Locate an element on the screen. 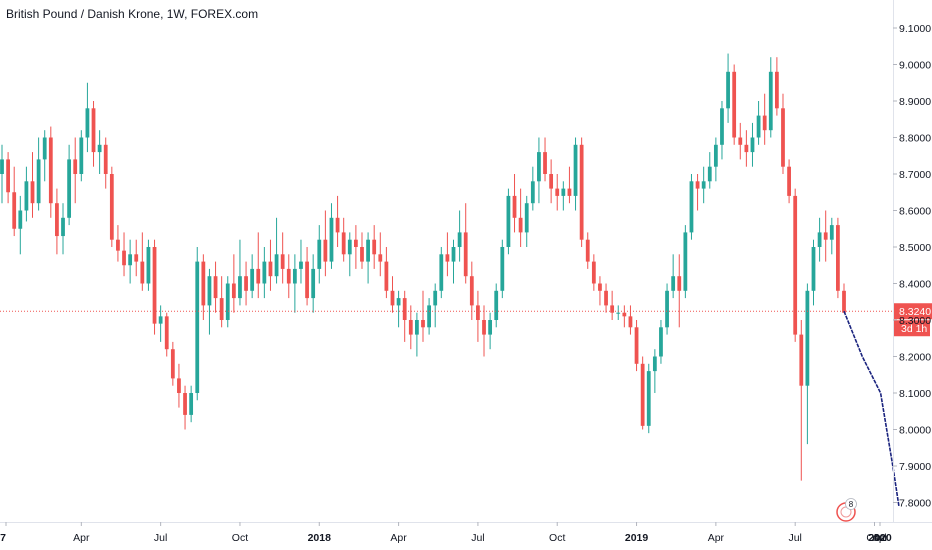  y-tick-label: 8.2000 is located at coordinates (915, 358).